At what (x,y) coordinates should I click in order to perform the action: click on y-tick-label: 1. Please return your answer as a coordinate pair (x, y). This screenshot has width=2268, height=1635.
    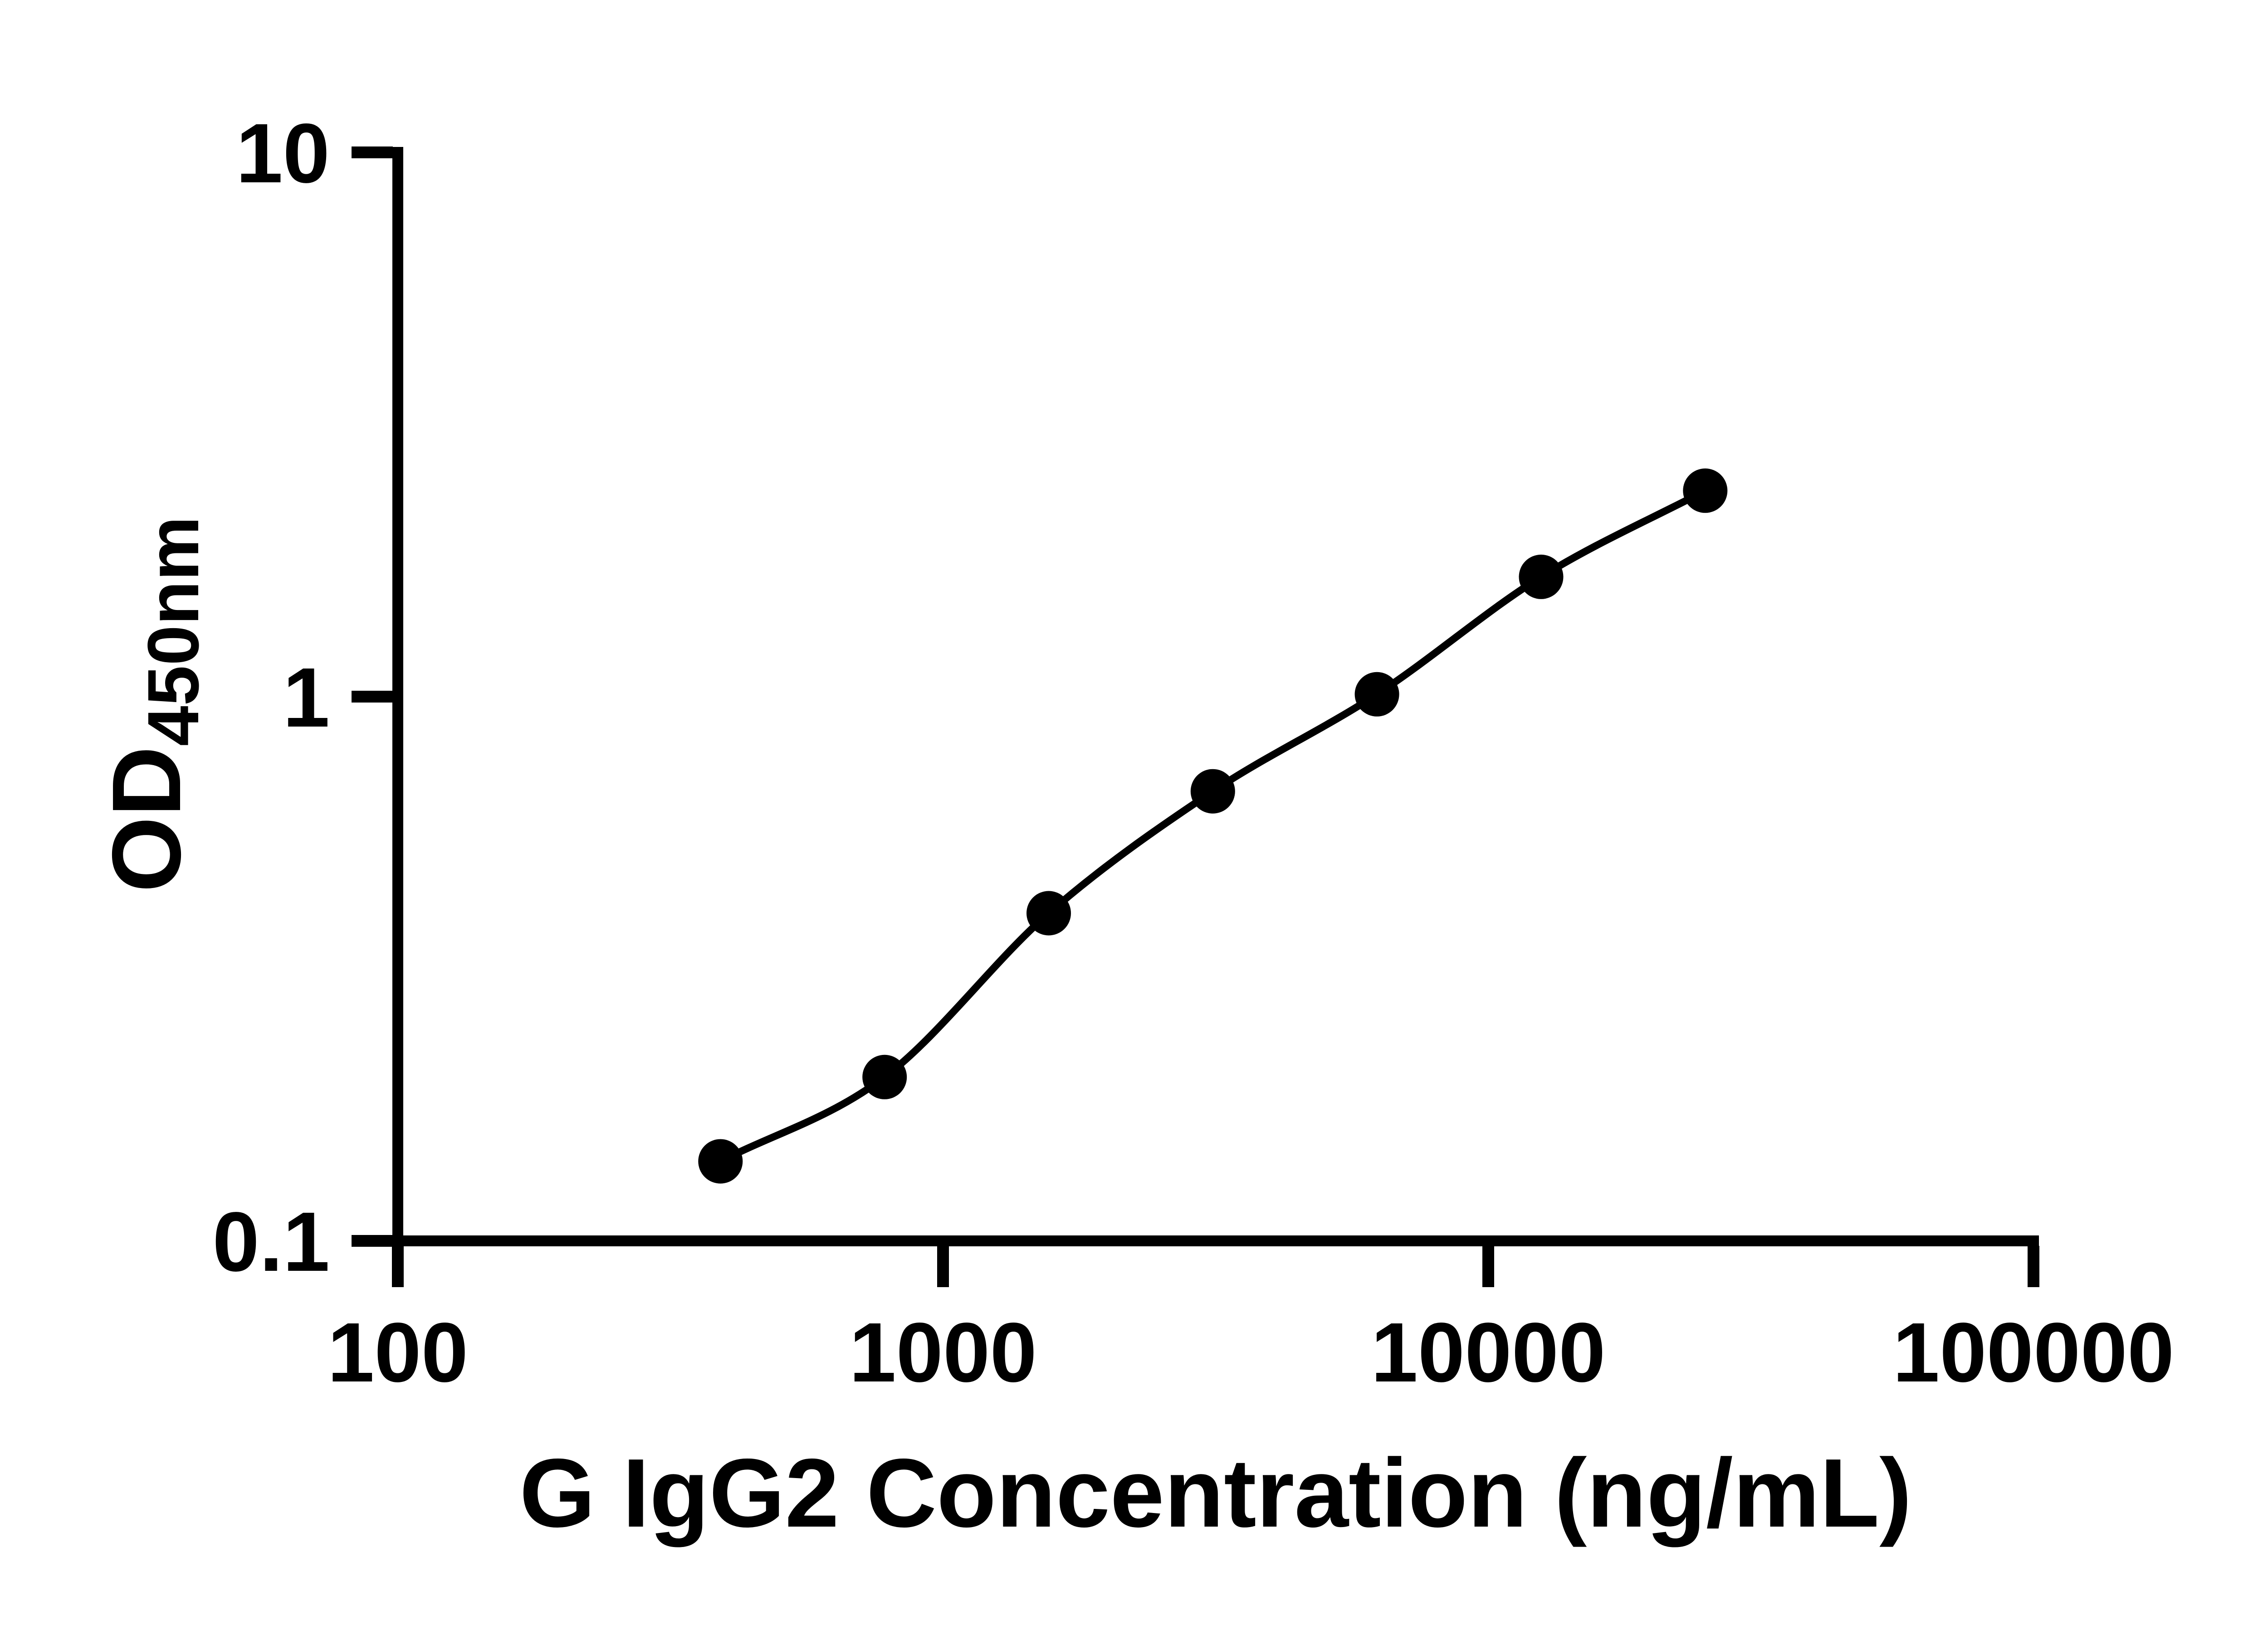
    Looking at the image, I should click on (306, 698).